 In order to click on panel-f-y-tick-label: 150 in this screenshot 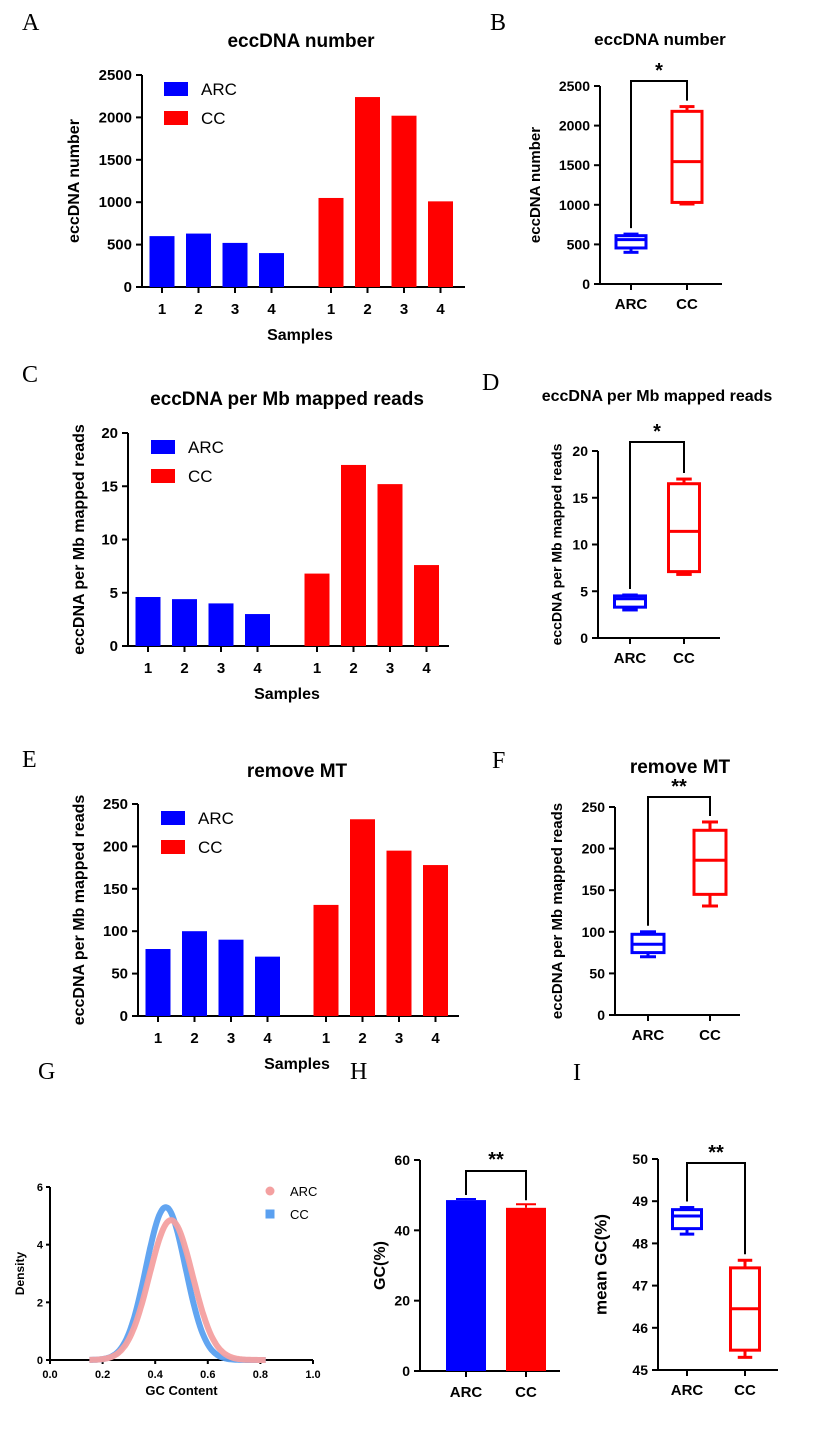, I will do `click(594, 890)`.